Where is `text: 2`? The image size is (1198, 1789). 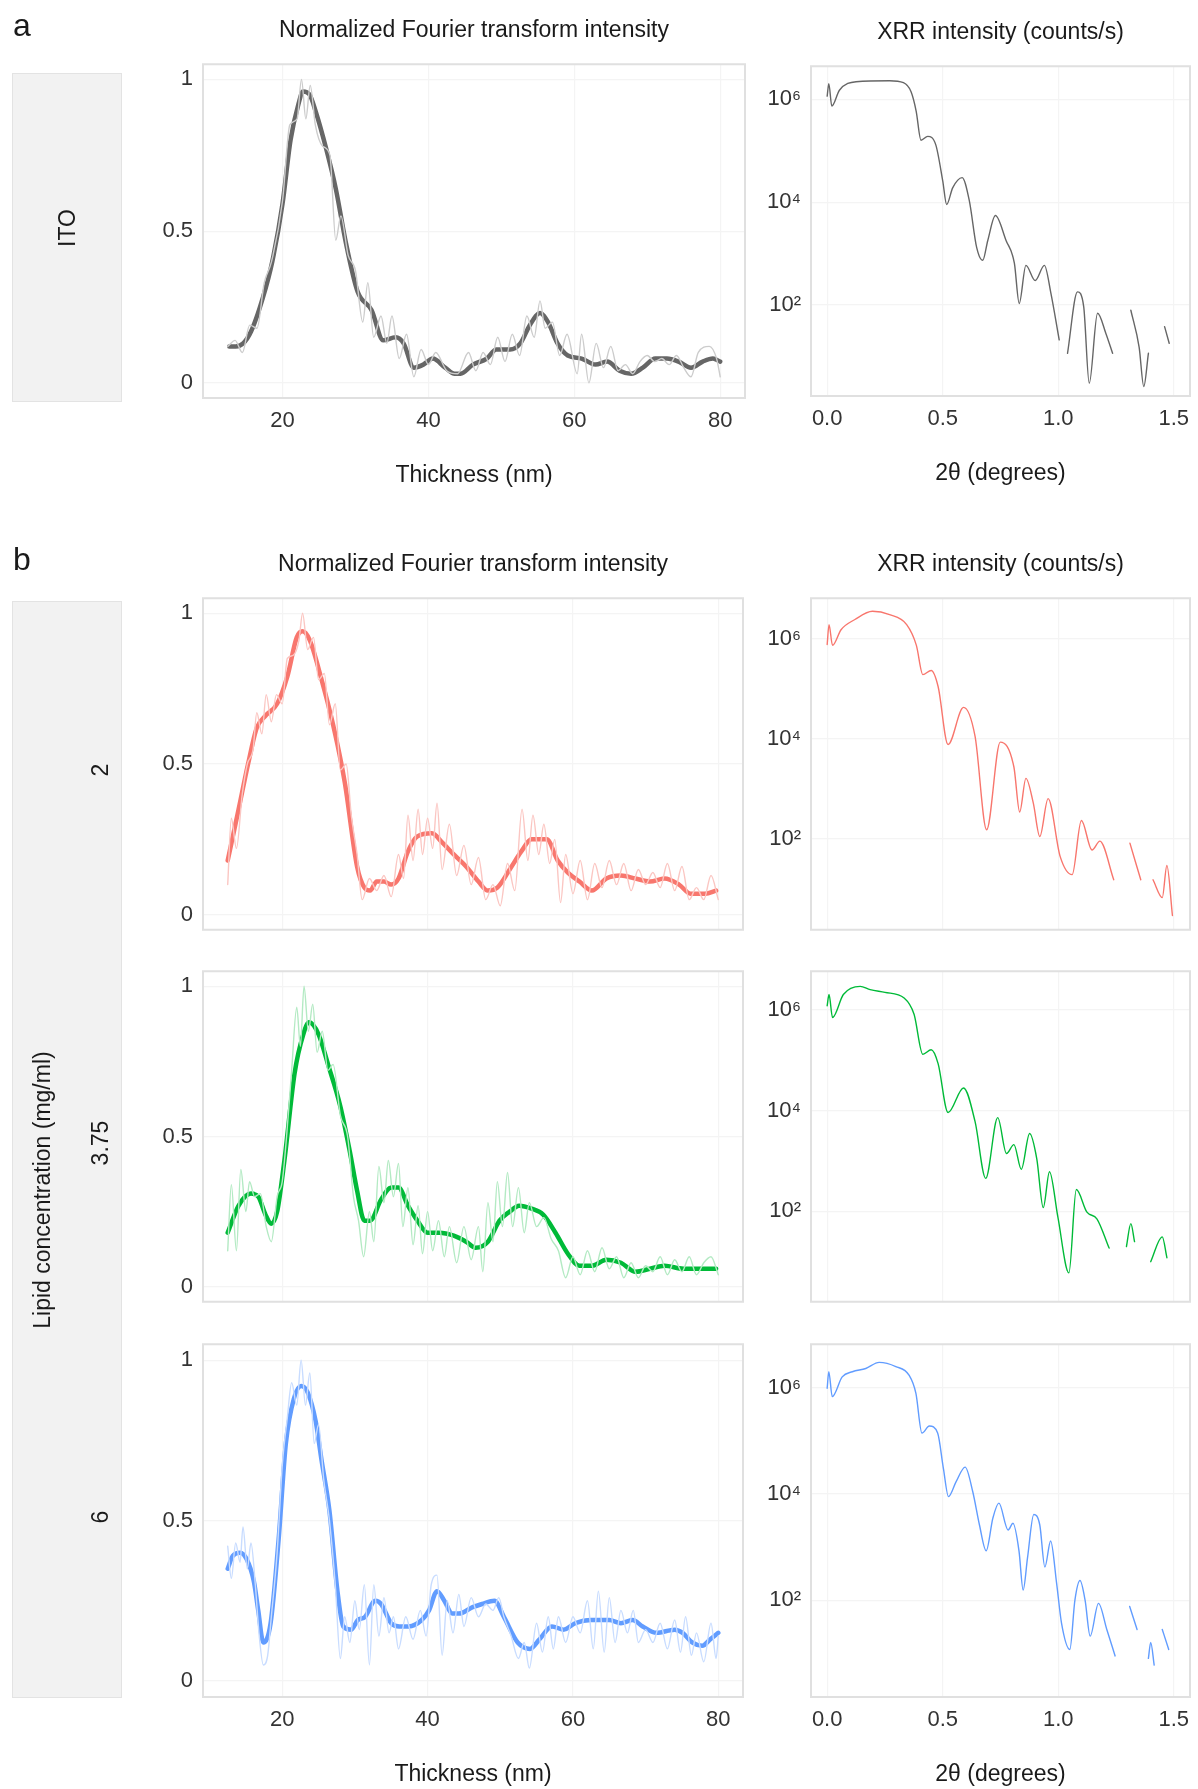 text: 2 is located at coordinates (100, 770).